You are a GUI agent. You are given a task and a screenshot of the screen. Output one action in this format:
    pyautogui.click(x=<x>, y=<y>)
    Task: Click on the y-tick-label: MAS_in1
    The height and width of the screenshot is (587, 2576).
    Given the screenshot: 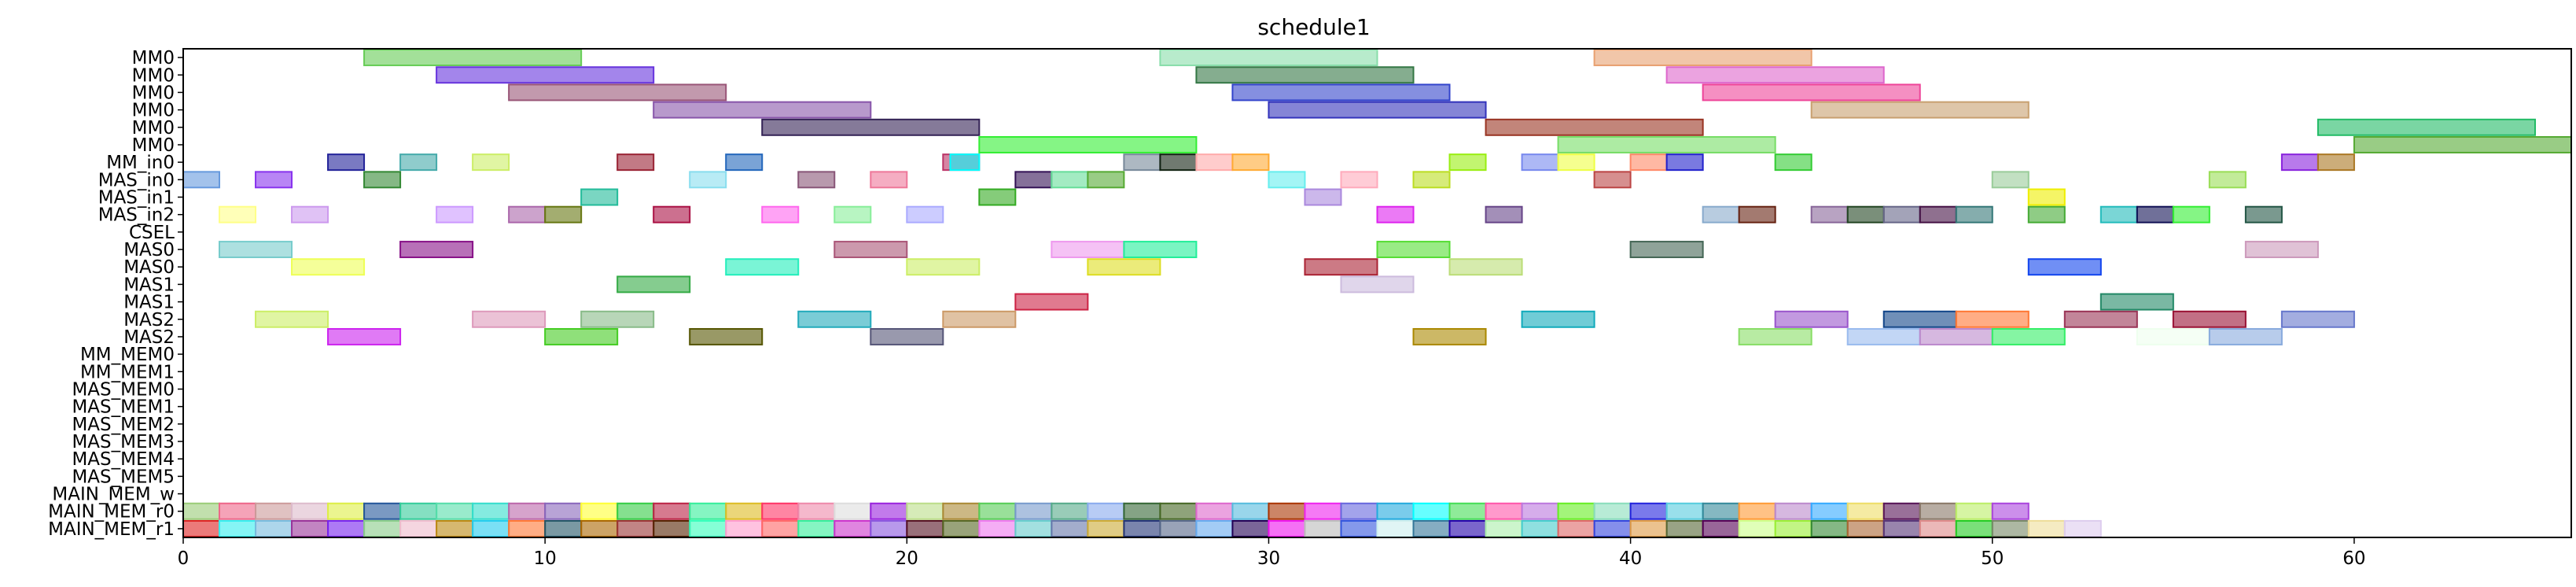 What is the action you would take?
    pyautogui.click(x=136, y=199)
    